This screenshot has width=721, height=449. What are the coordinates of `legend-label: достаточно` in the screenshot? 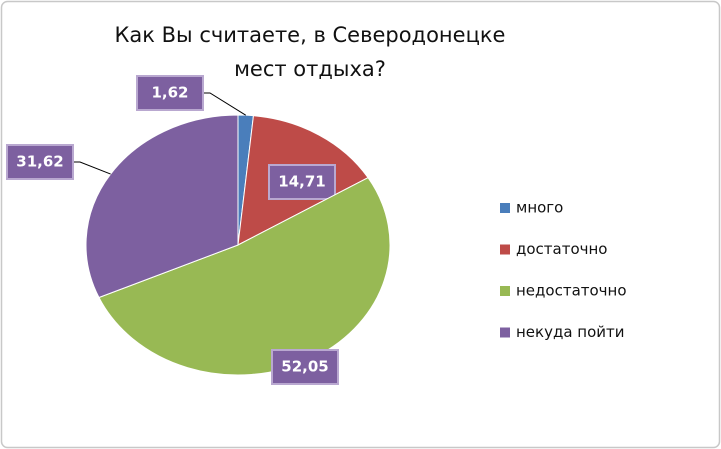 It's located at (562, 249).